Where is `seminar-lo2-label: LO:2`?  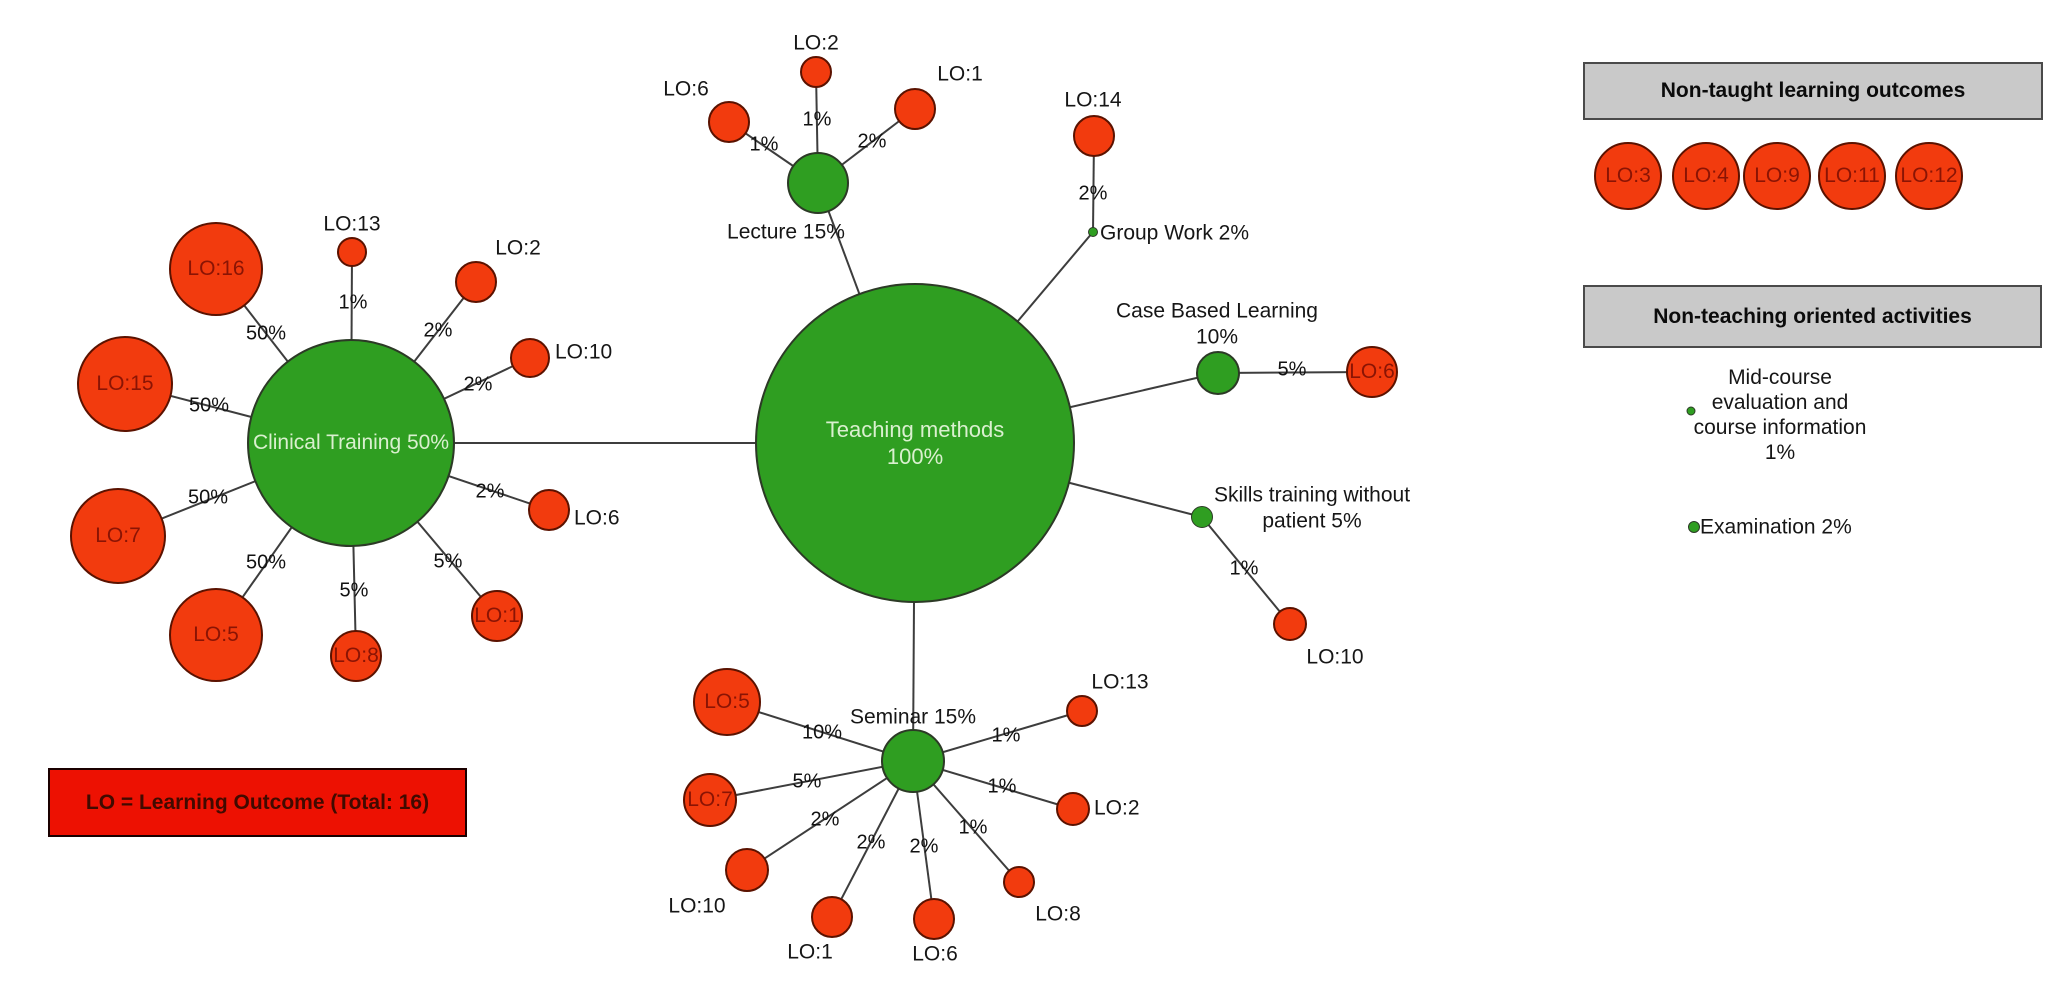 seminar-lo2-label: LO:2 is located at coordinates (1117, 808).